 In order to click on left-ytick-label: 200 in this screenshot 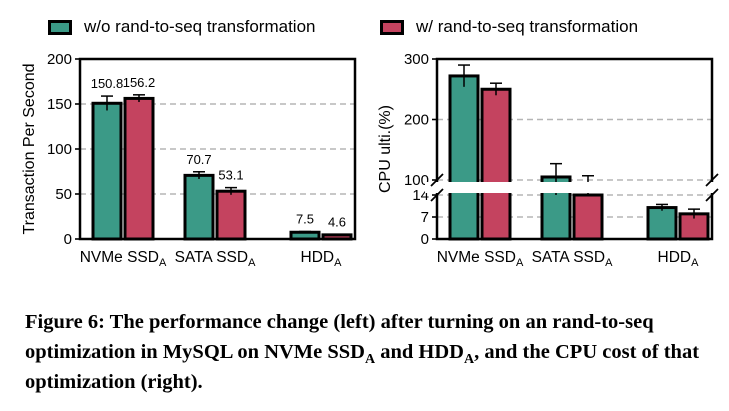, I will do `click(59, 59)`.